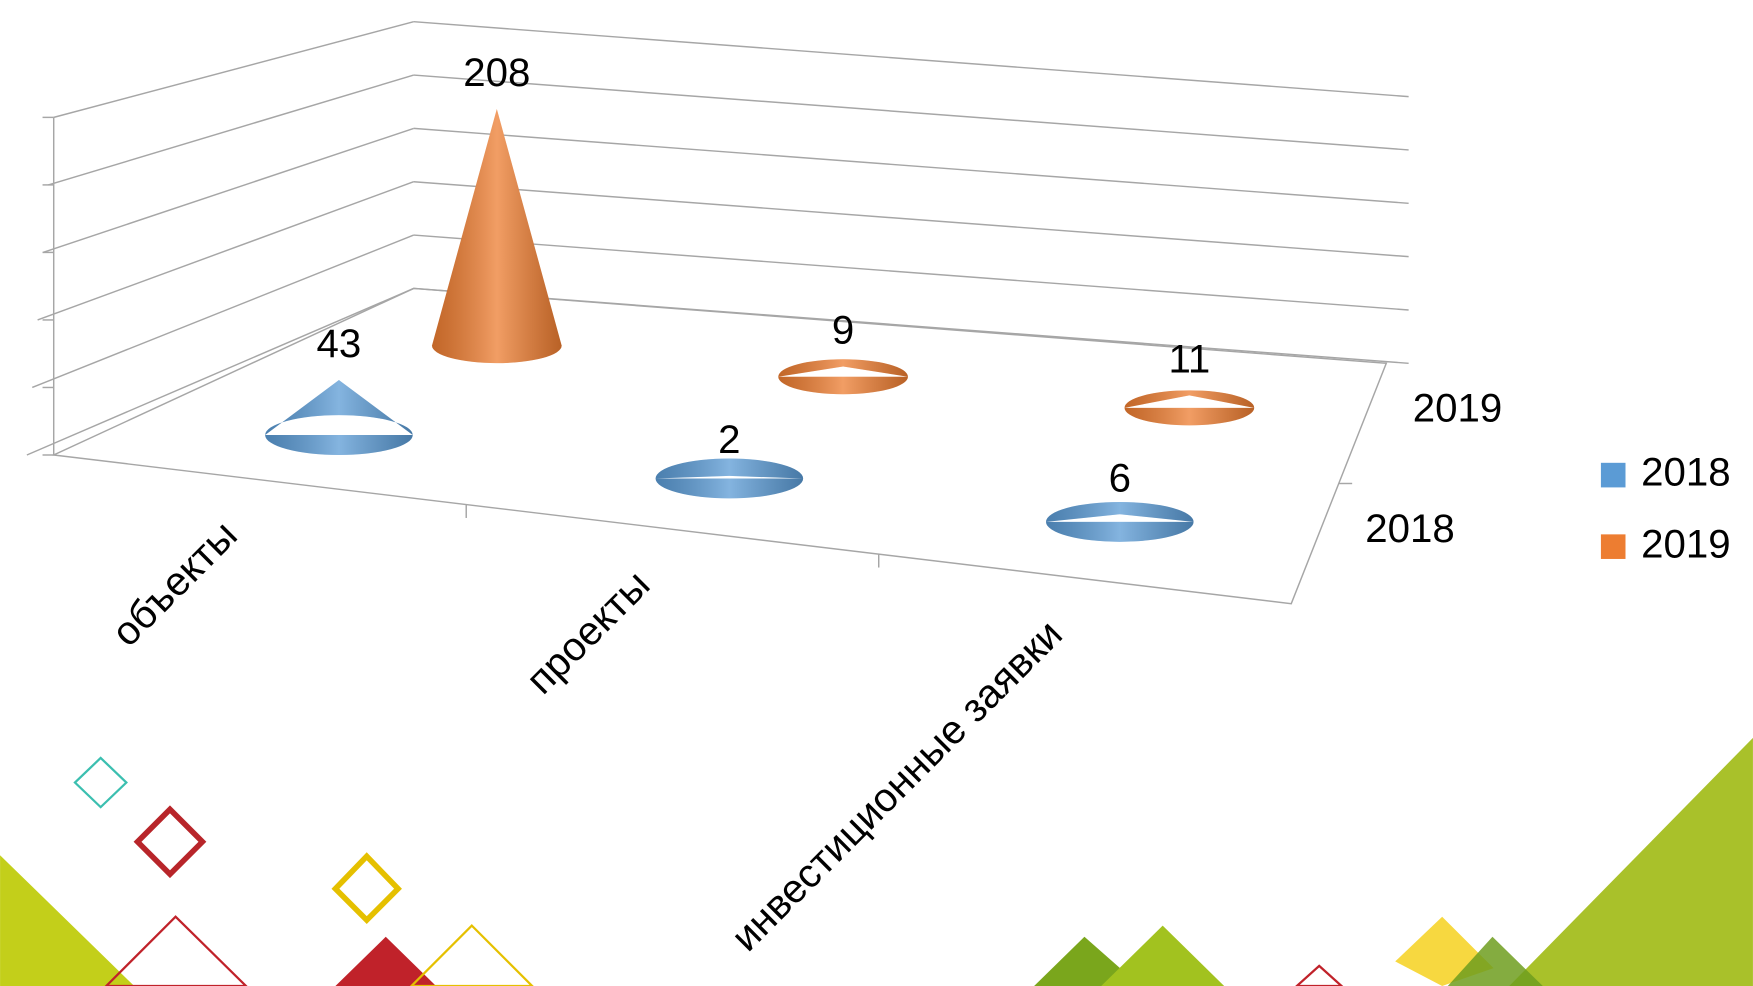 Image resolution: width=1753 pixels, height=986 pixels. I want to click on data-label: 11, so click(1189, 358).